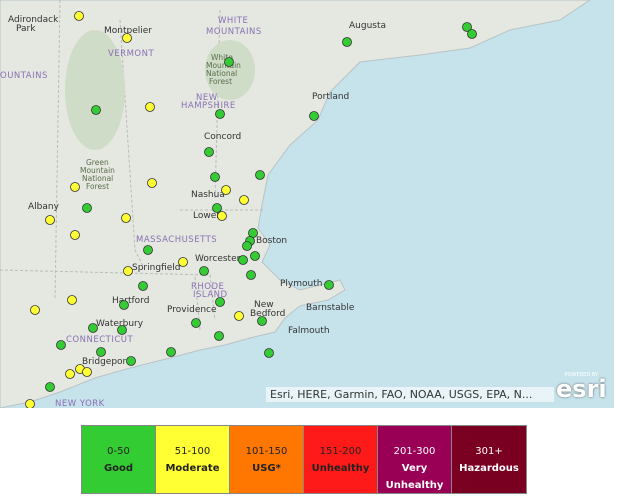 Image resolution: width=617 pixels, height=500 pixels. I want to click on place-label: Lowell, so click(207, 216).